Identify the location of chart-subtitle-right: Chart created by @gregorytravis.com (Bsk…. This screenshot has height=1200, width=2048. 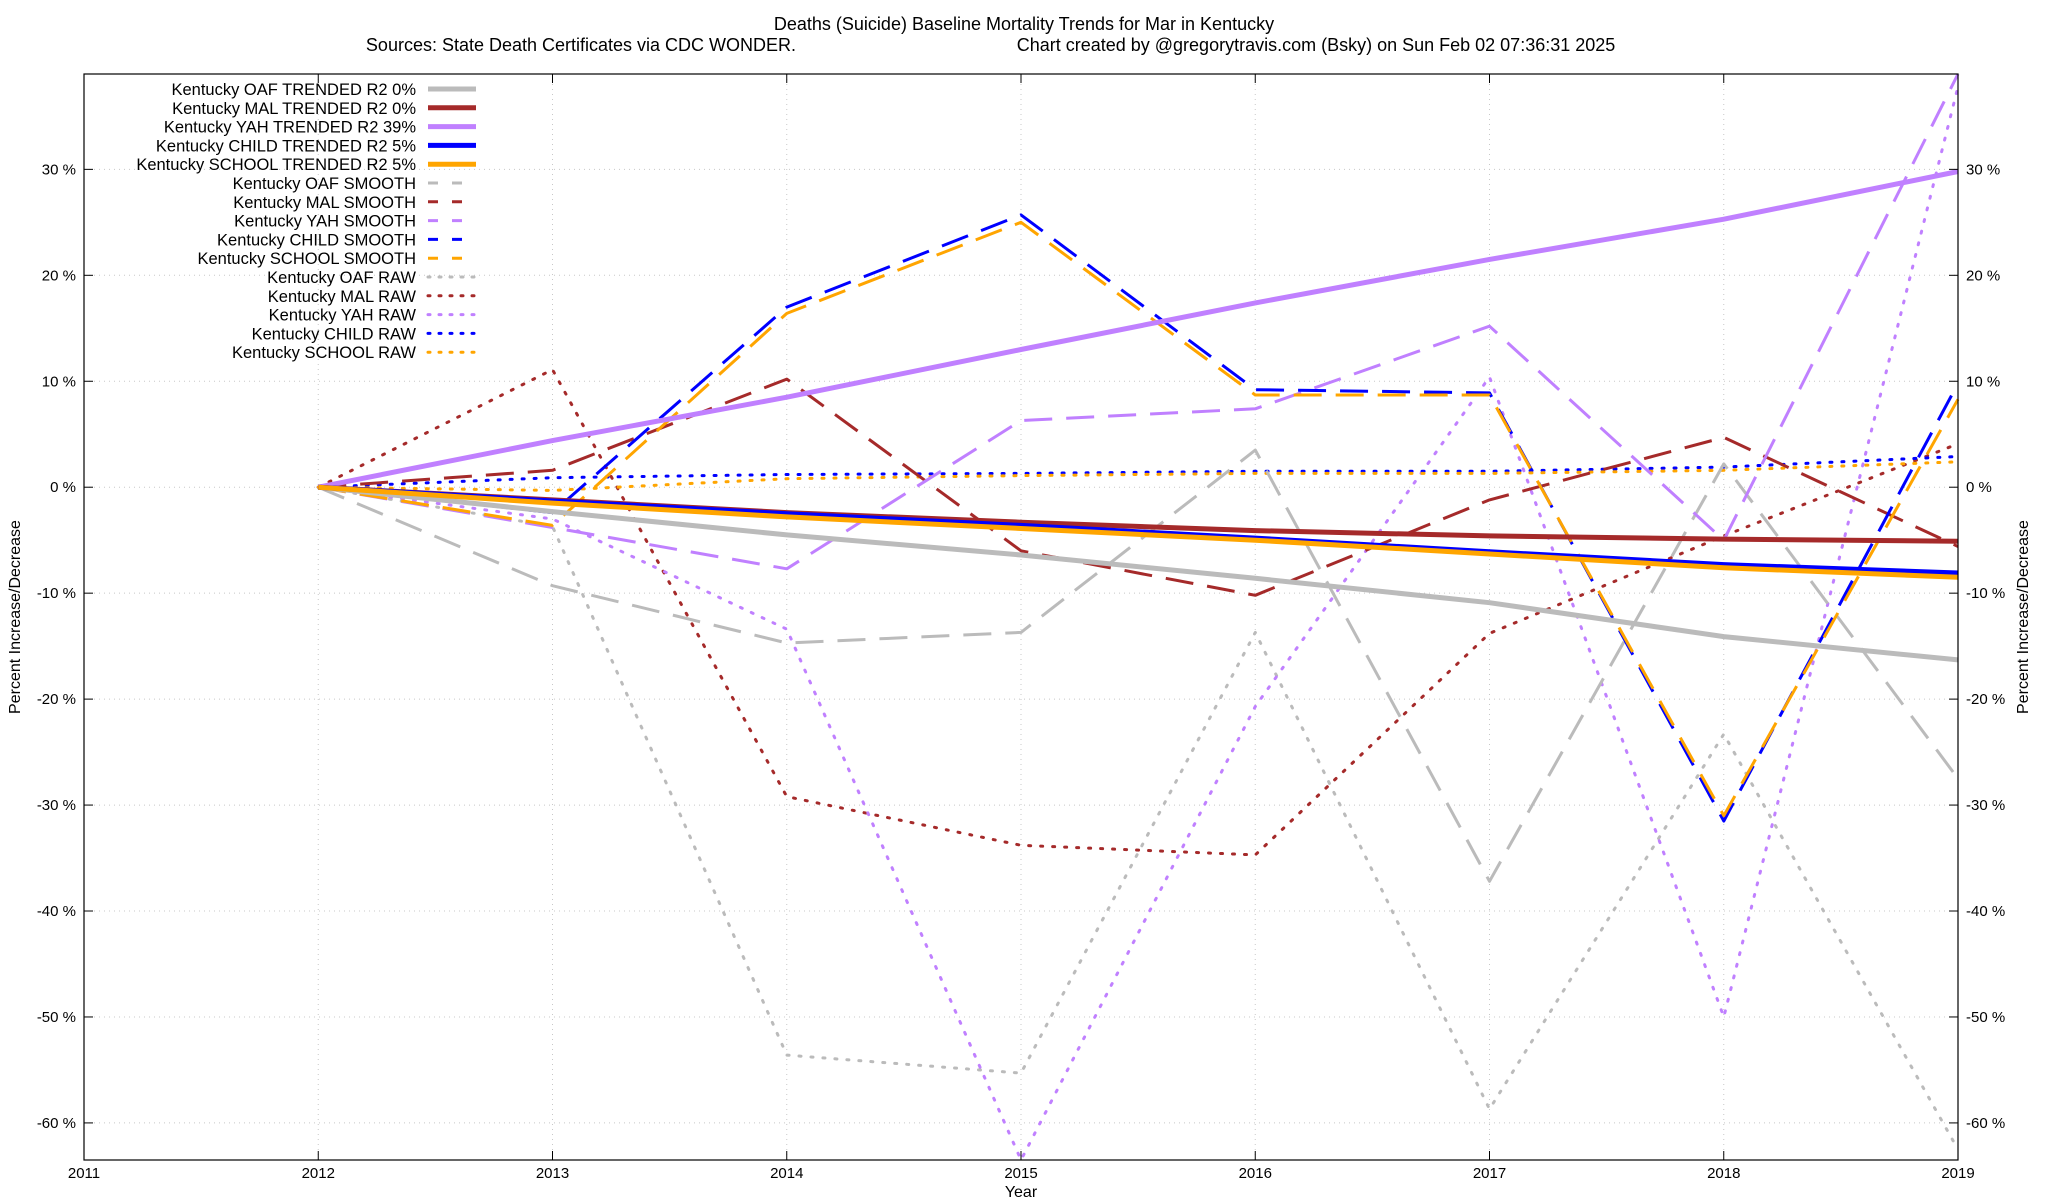
(1316, 45).